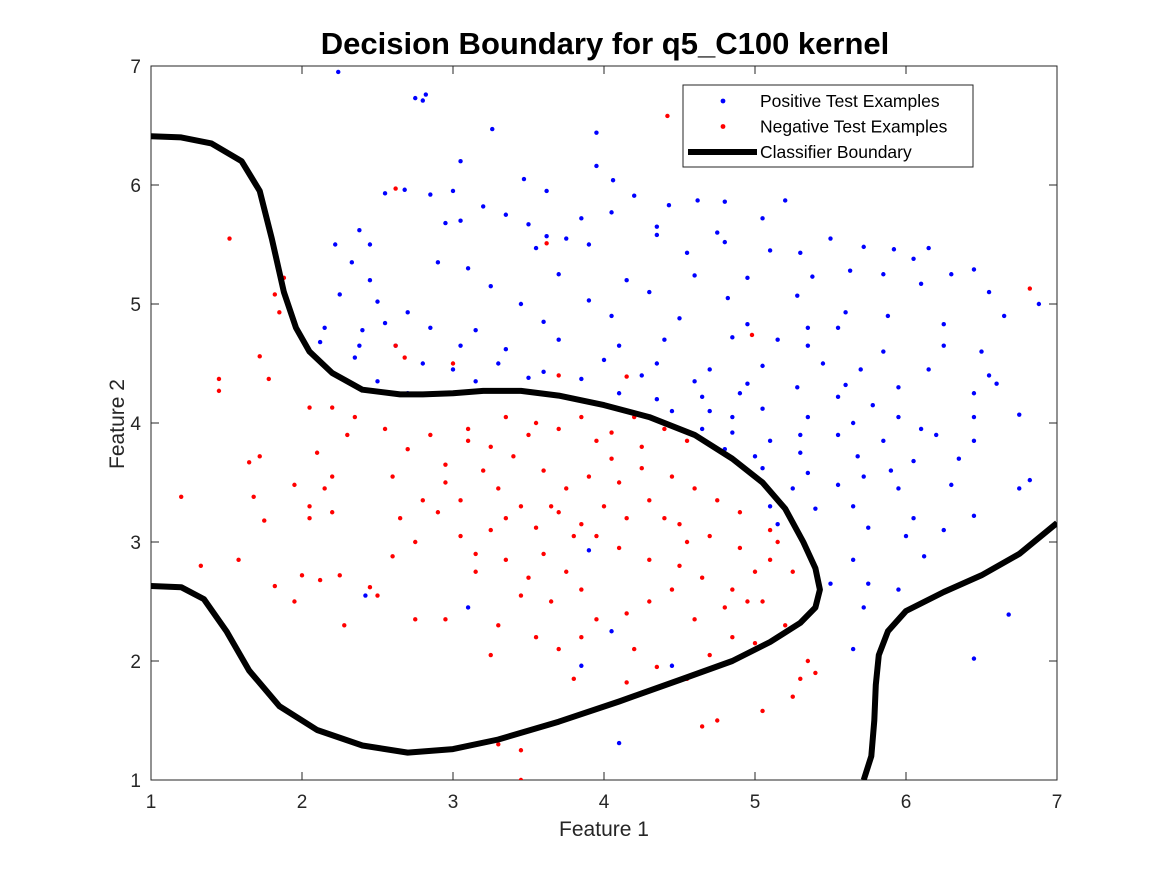 This screenshot has height=880, width=1167. Describe the element at coordinates (135, 67) in the screenshot. I see `y-tick-label: 7` at that location.